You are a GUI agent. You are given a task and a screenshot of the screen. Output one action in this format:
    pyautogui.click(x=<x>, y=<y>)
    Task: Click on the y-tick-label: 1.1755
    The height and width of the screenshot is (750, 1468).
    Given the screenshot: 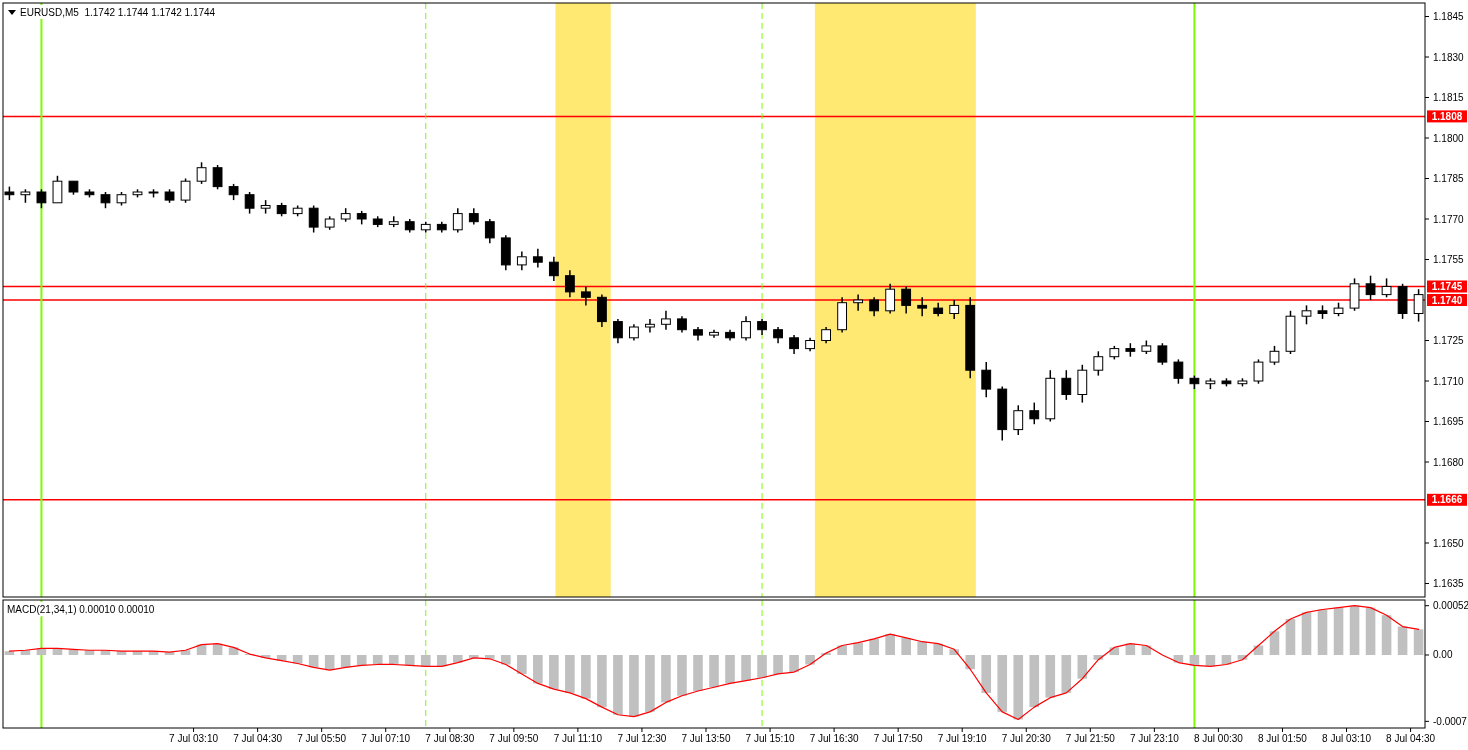 What is the action you would take?
    pyautogui.click(x=1449, y=259)
    